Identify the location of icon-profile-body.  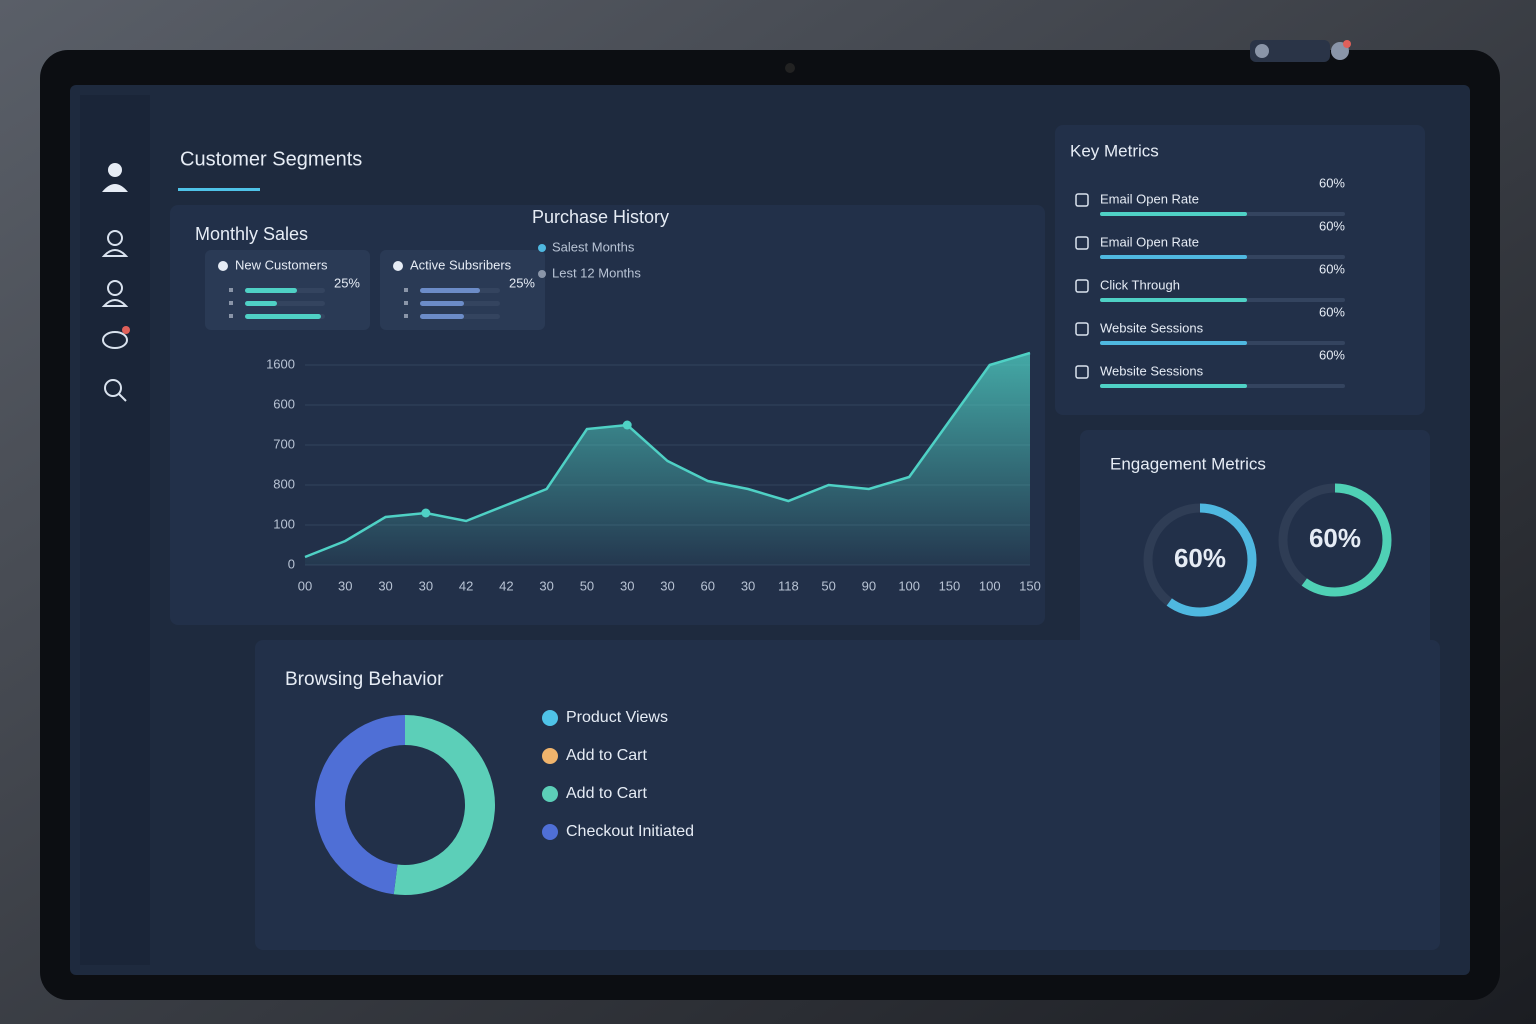
(115, 253).